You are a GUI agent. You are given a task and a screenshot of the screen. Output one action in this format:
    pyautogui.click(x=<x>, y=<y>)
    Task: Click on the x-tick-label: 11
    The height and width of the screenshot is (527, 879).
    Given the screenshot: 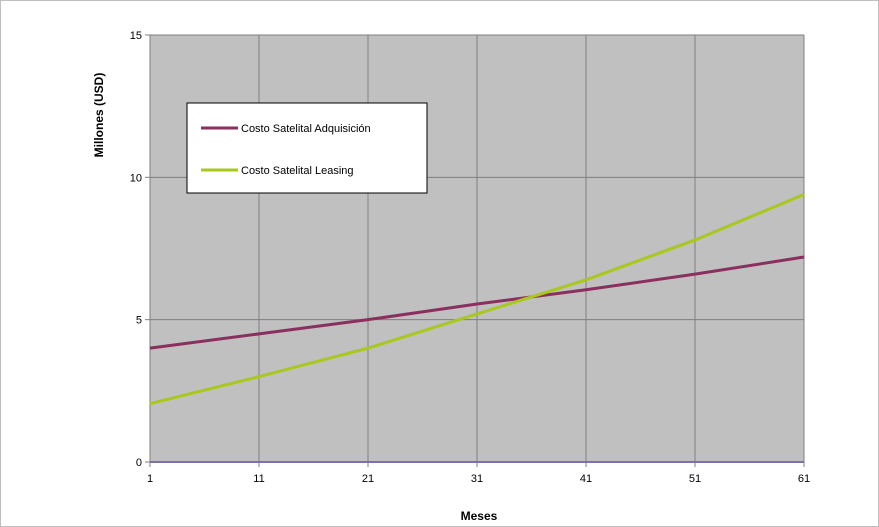 What is the action you would take?
    pyautogui.click(x=258, y=479)
    